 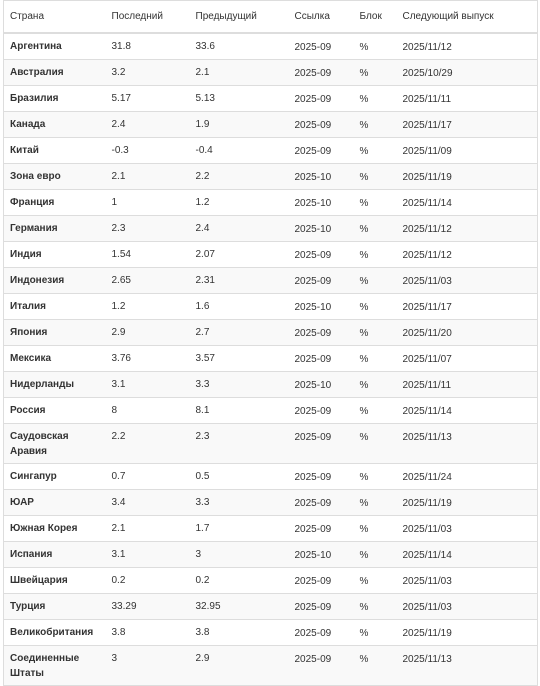 What do you see at coordinates (239, 45) in the screenshot?
I see `previous-value-cell: 33.6` at bounding box center [239, 45].